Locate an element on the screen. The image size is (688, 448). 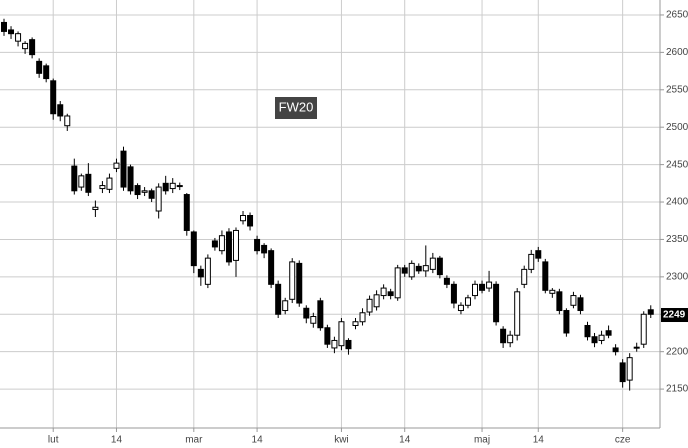
last-price-box is located at coordinates (674, 315).